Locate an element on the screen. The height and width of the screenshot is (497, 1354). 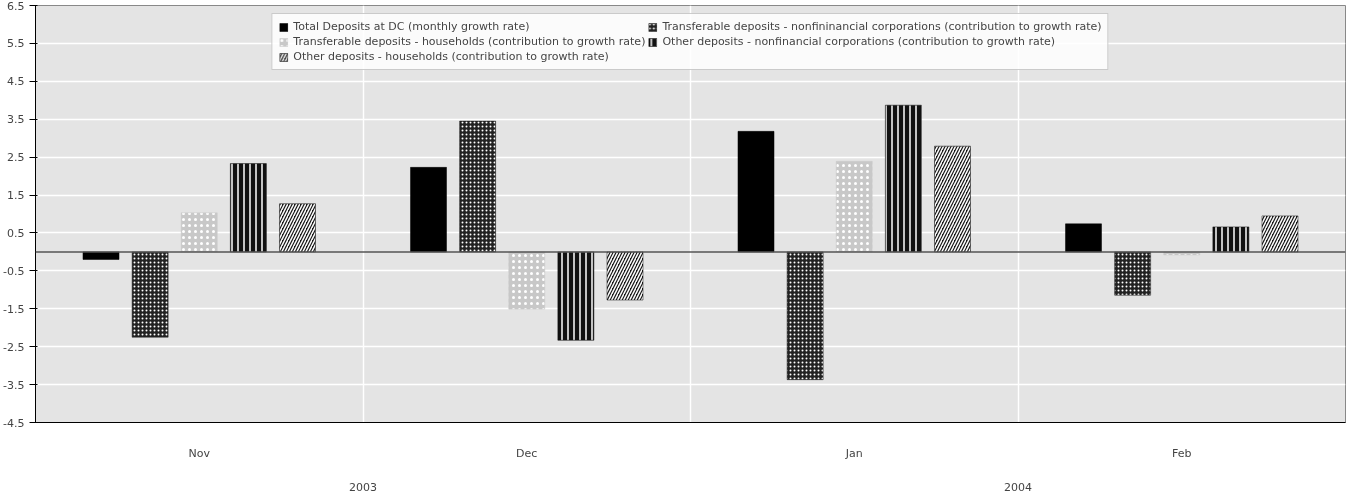
x-tick-label: Jan is located at coordinates (853, 453).